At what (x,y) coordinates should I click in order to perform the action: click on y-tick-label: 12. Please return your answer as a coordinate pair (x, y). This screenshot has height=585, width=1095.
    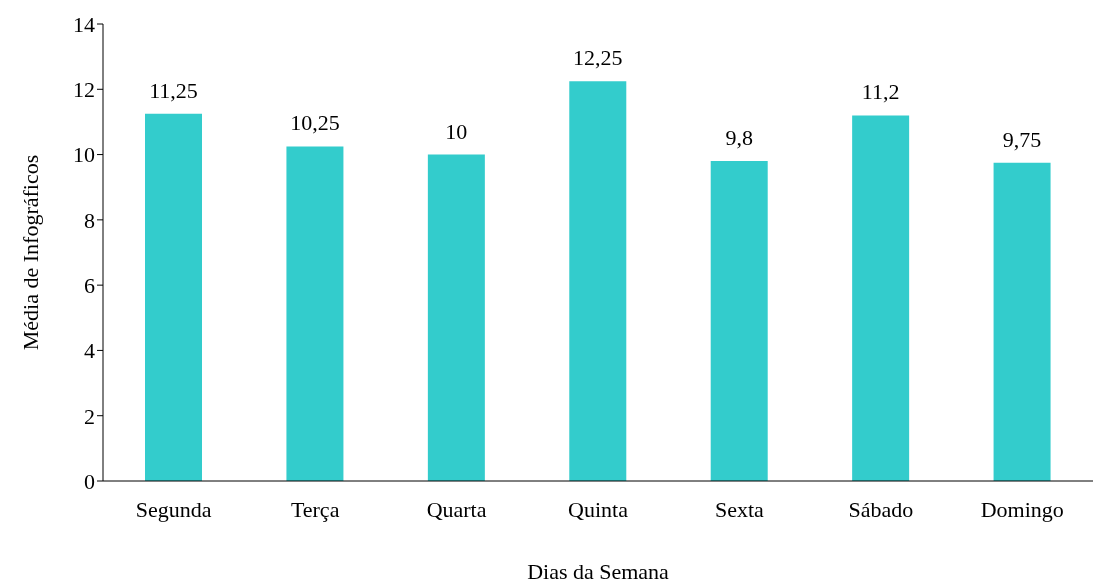
    Looking at the image, I should click on (84, 90).